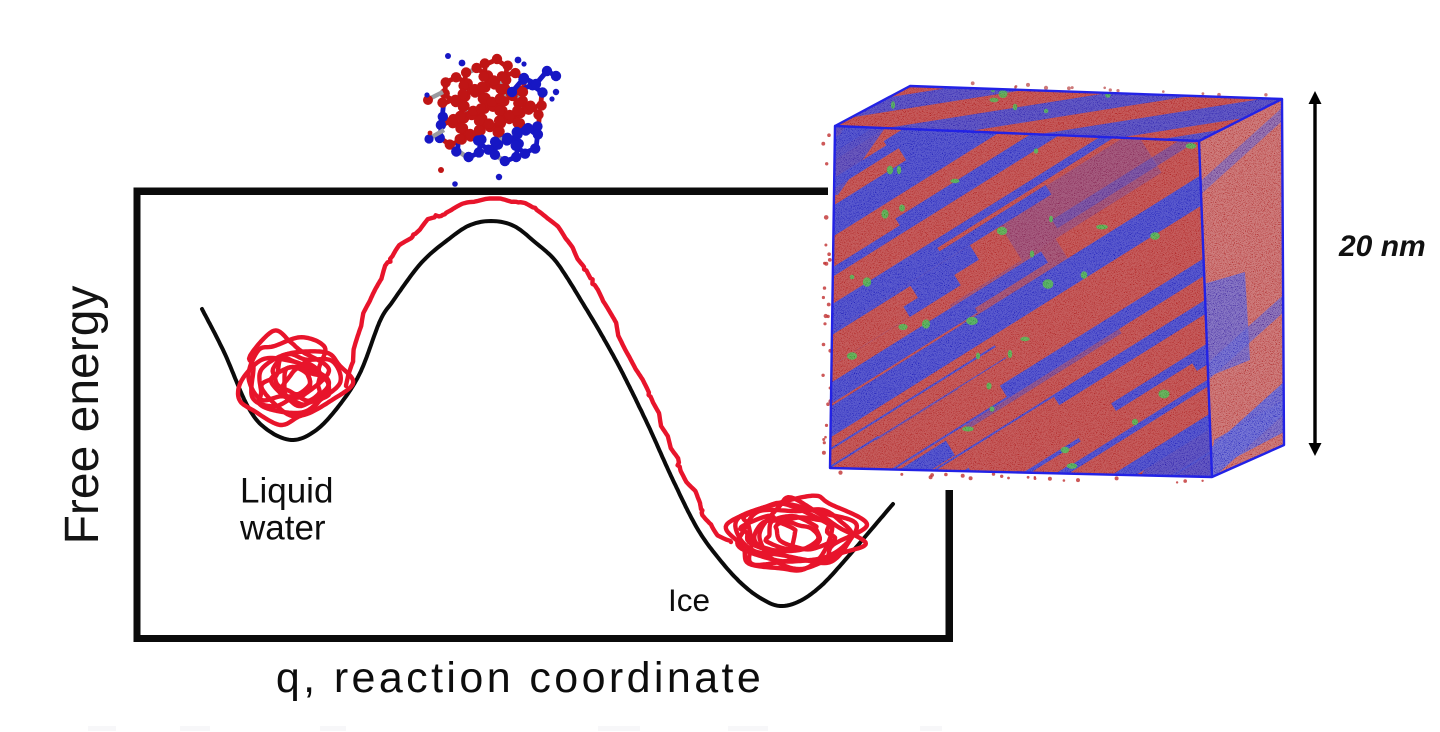 This screenshot has width=1440, height=732. Describe the element at coordinates (82, 415) in the screenshot. I see `svg-text: Free energy` at that location.